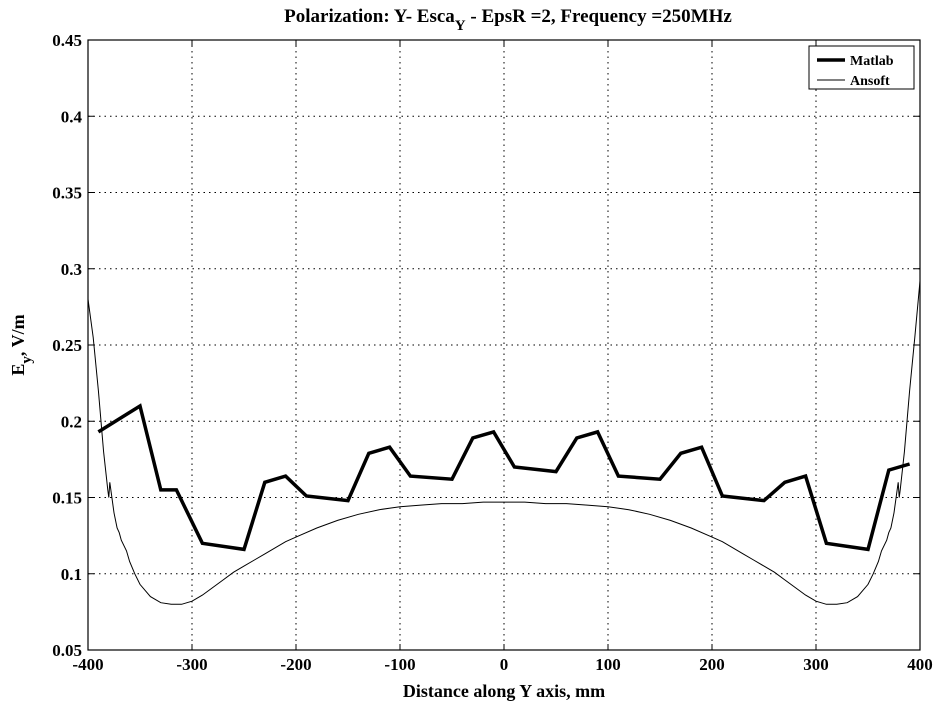 The height and width of the screenshot is (703, 936). I want to click on x-tick-label: -300, so click(191, 664).